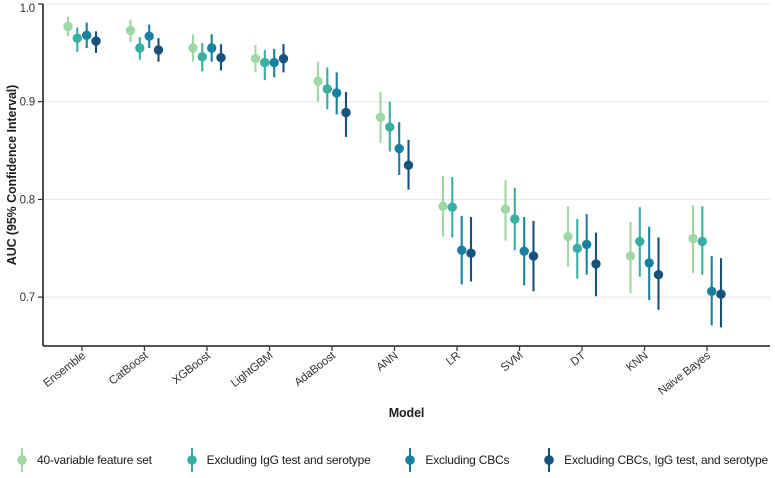 The image size is (775, 478). What do you see at coordinates (512, 362) in the screenshot?
I see `x-tick-label: SVM` at bounding box center [512, 362].